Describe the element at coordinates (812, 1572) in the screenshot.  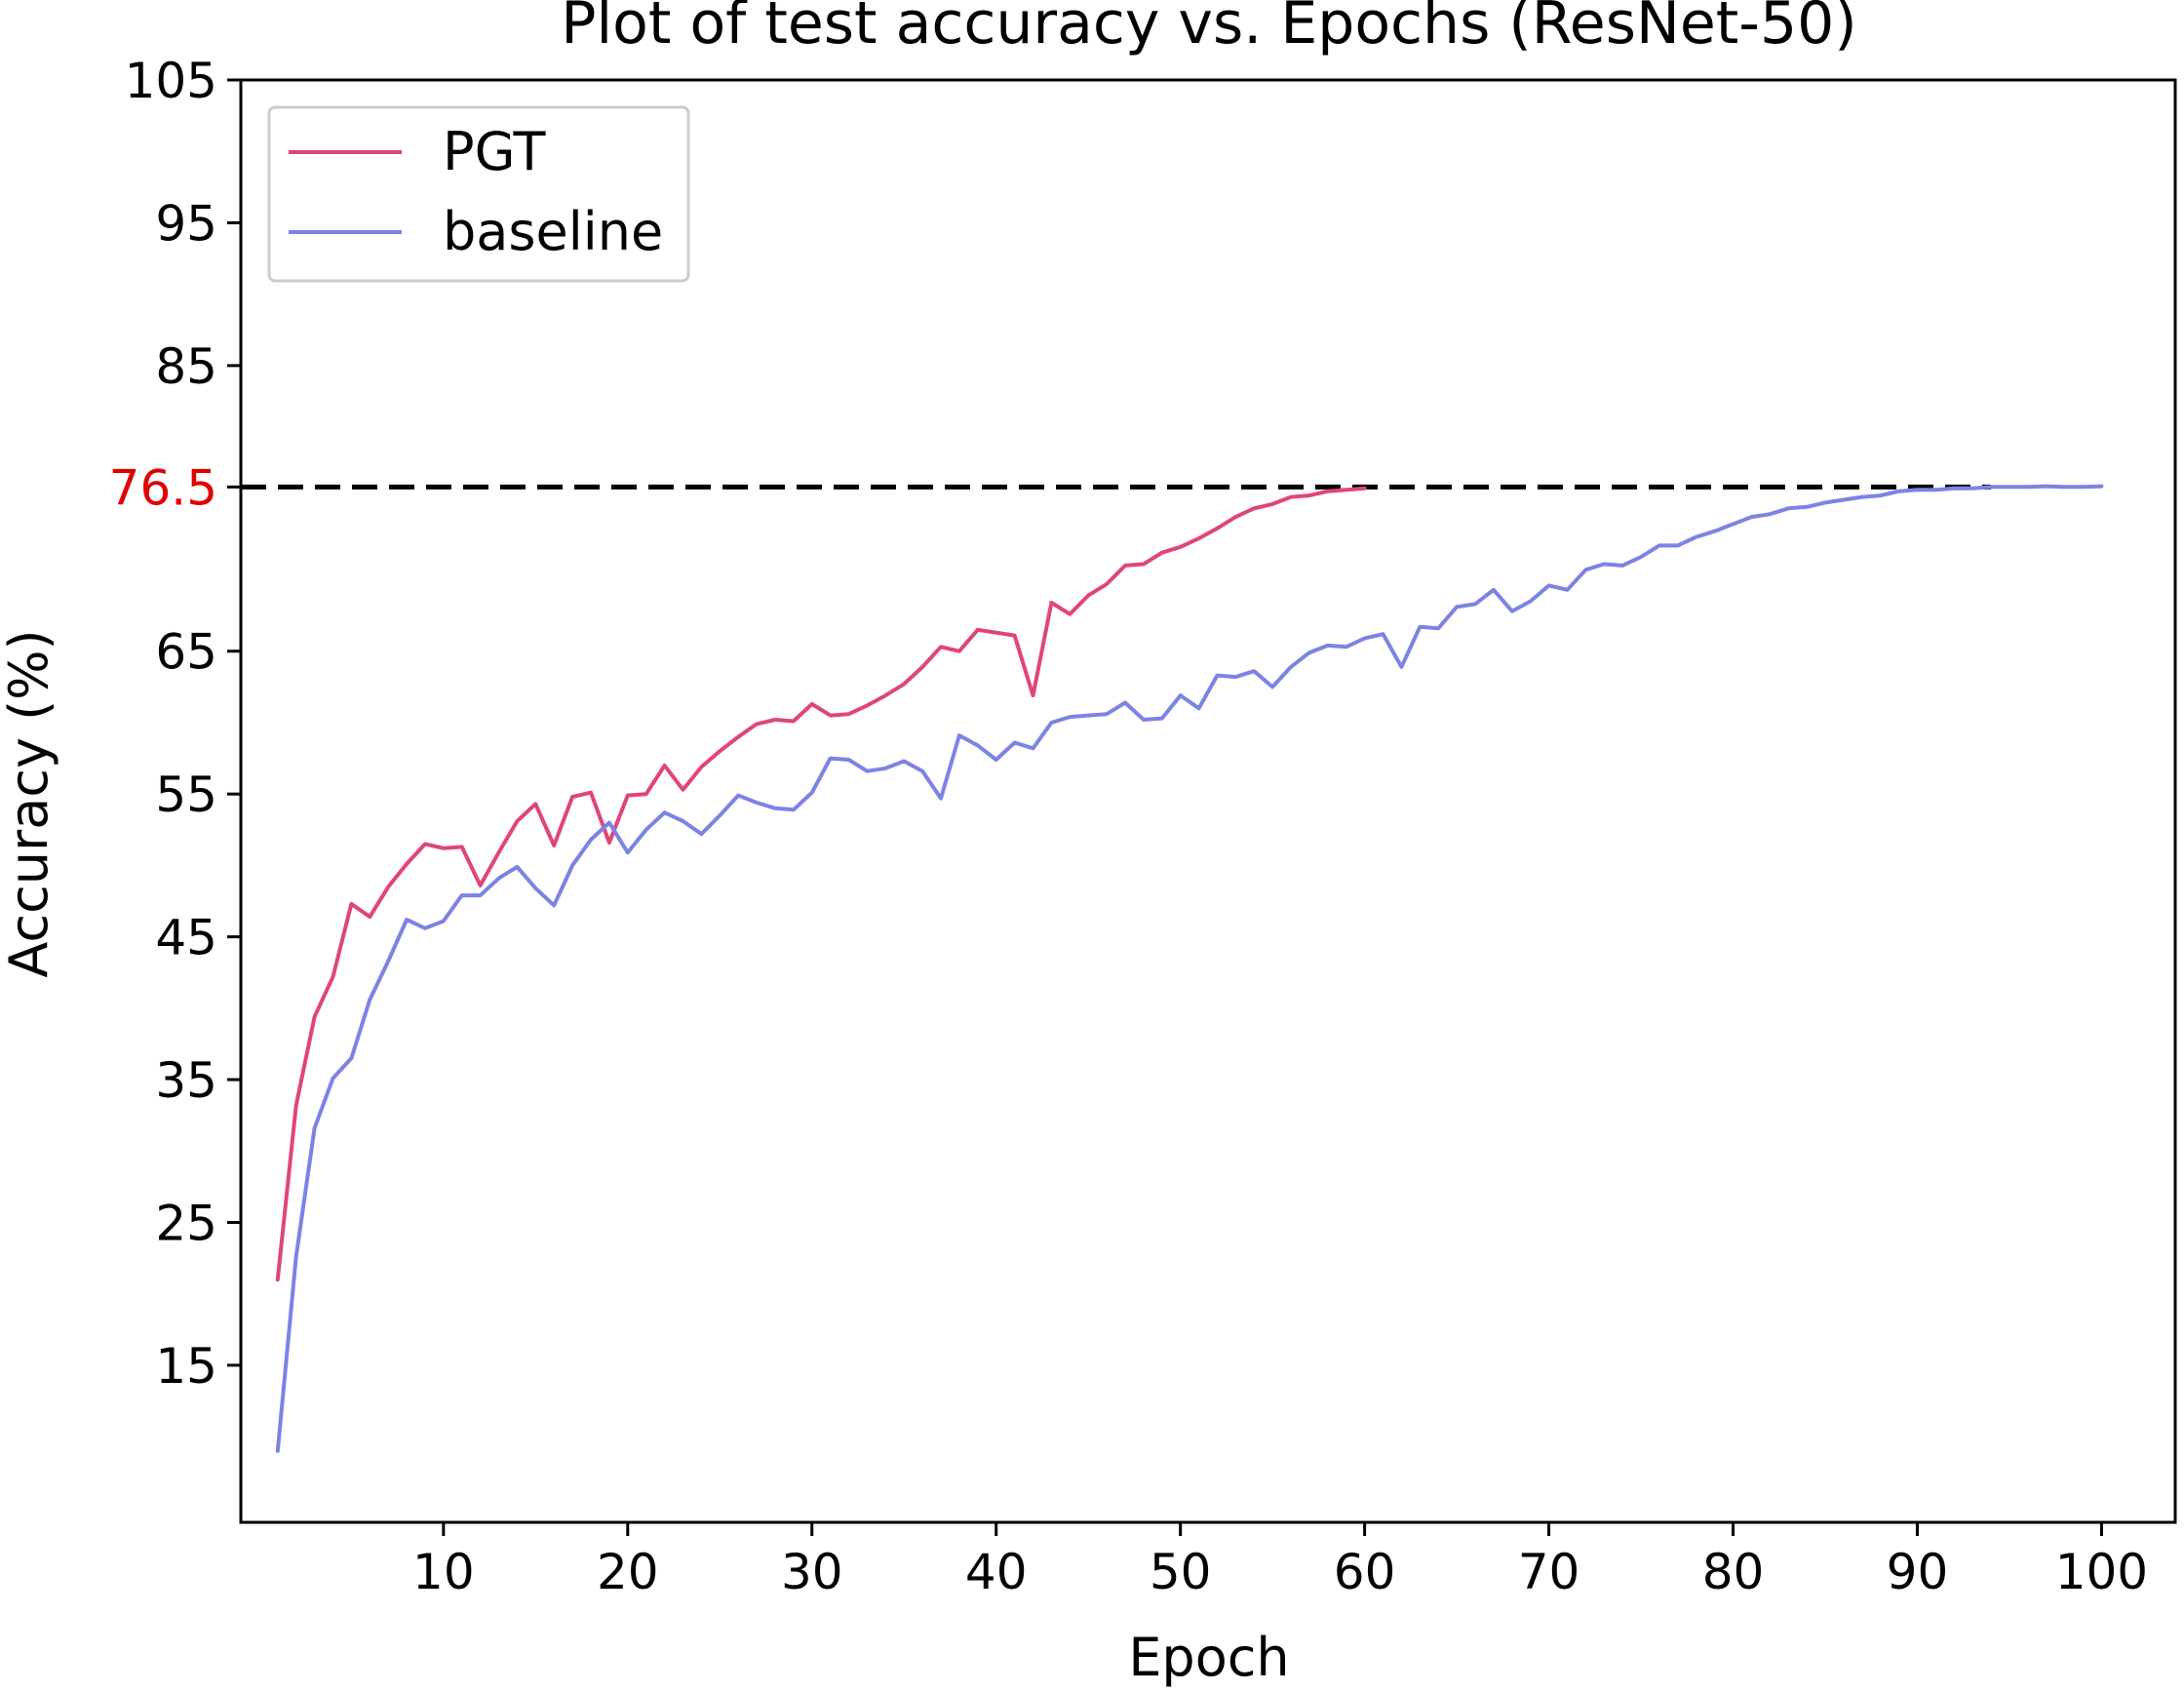
I see `x-tick-label: 30` at that location.